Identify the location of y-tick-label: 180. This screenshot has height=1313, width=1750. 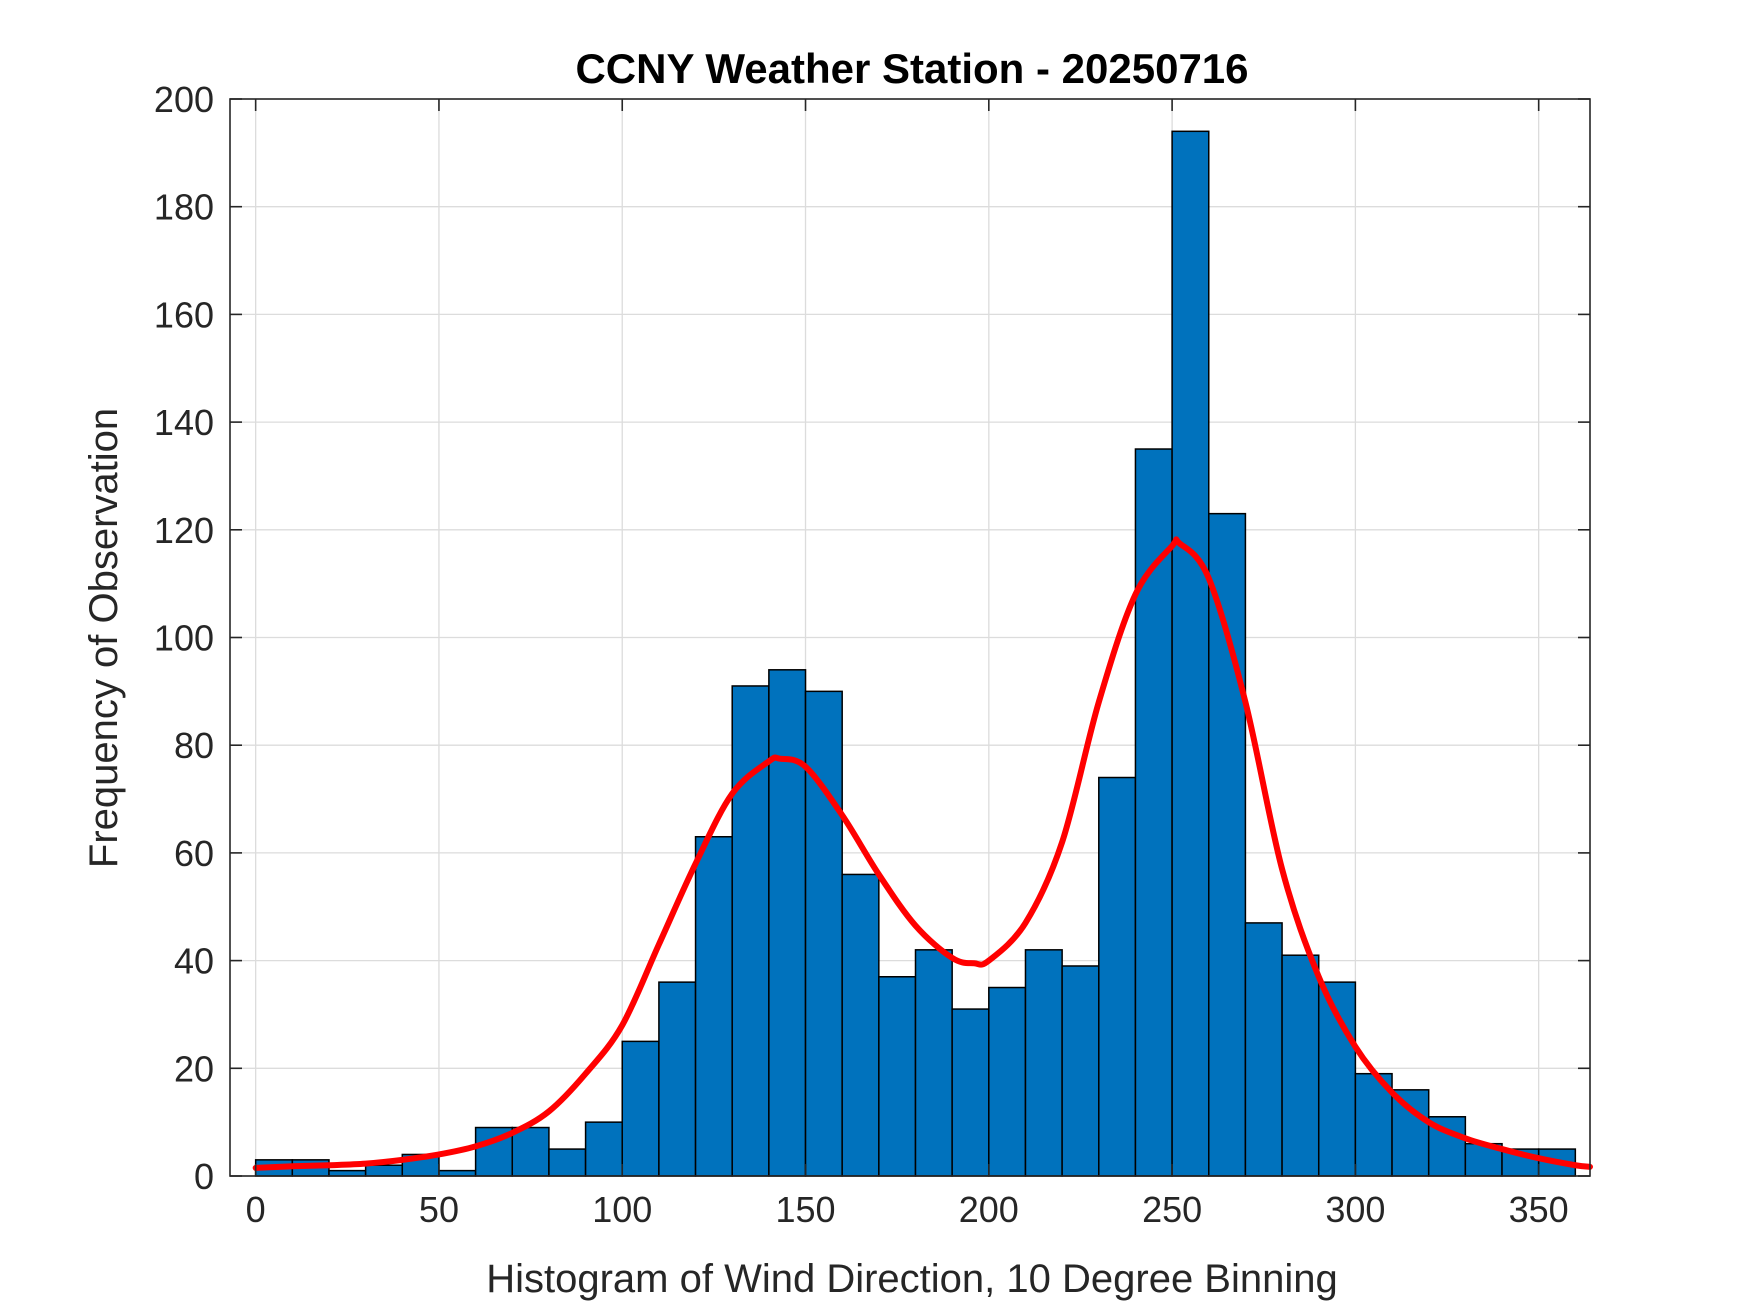
(184, 207).